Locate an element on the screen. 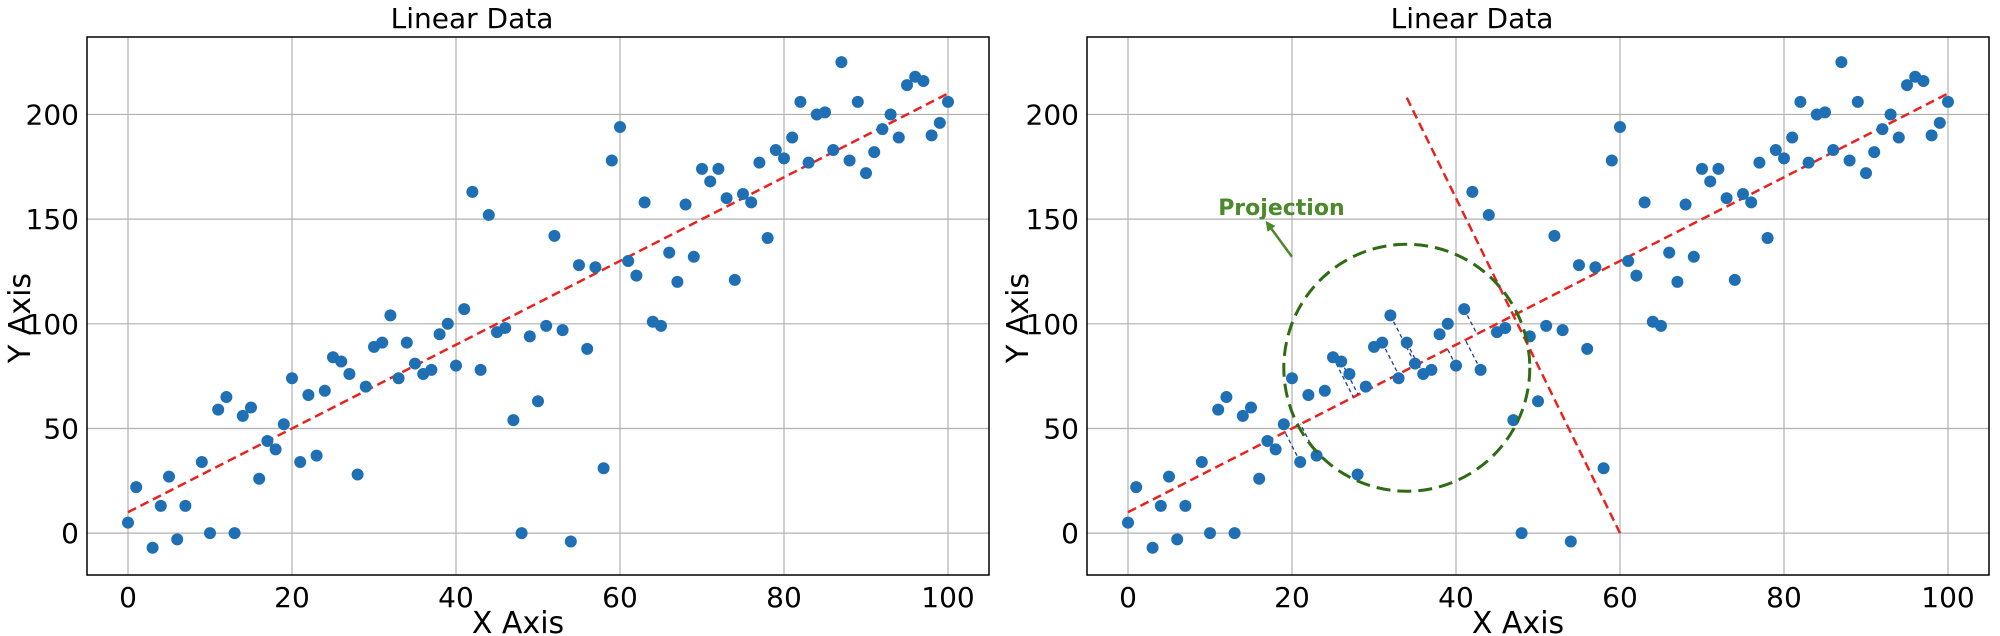 Image resolution: width=2000 pixels, height=636 pixels. left-y-axis-label: Y Axis is located at coordinates (20, 318).